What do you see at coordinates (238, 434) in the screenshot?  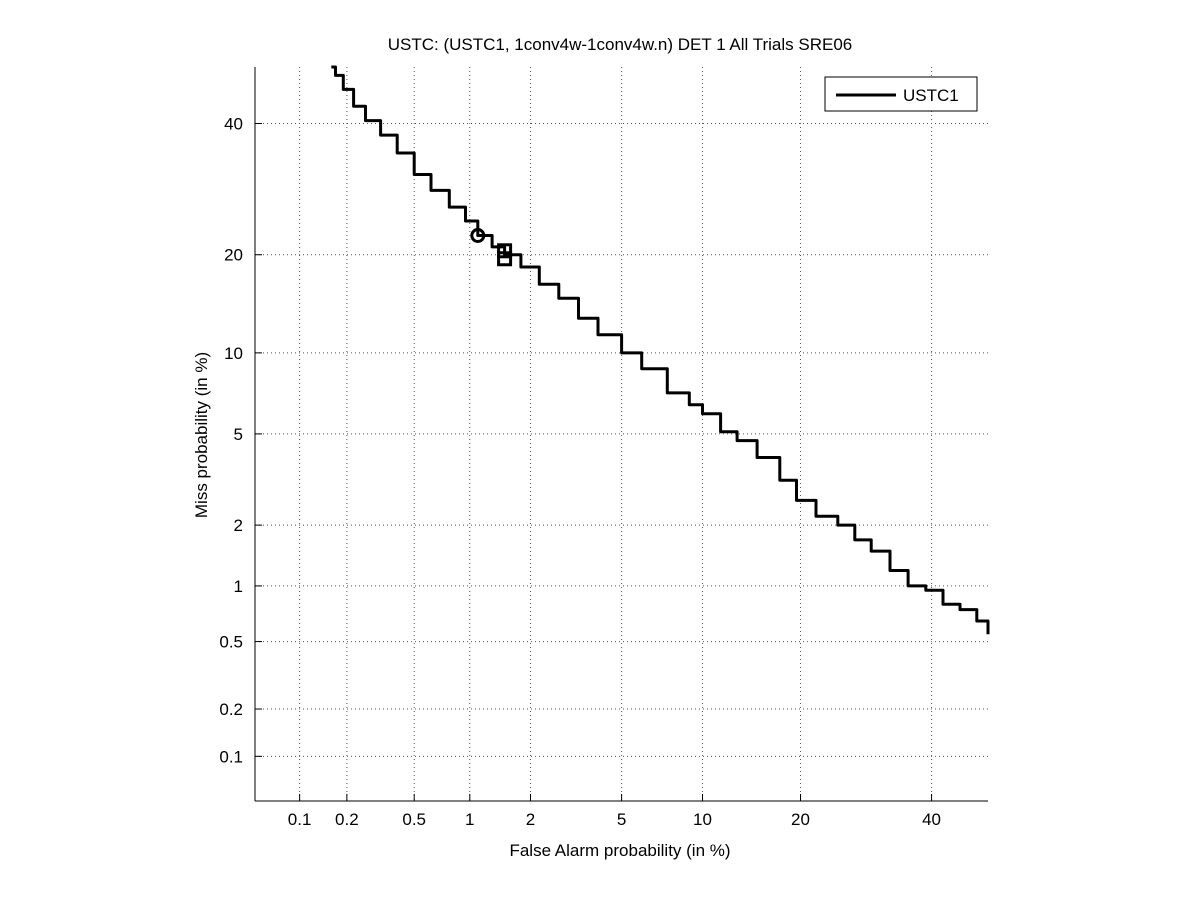 I see `y-tick-label: 5` at bounding box center [238, 434].